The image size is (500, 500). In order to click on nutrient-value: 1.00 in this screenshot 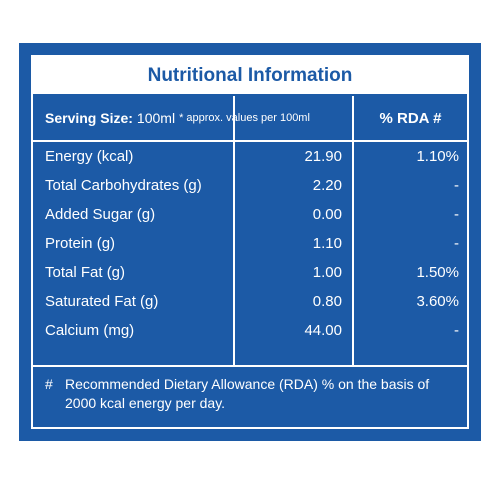, I will do `click(327, 272)`.